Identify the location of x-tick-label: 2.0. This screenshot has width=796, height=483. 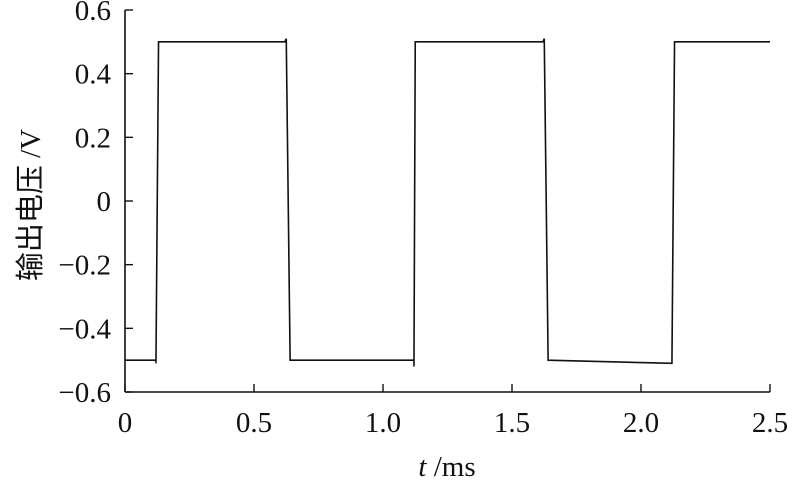
(641, 423).